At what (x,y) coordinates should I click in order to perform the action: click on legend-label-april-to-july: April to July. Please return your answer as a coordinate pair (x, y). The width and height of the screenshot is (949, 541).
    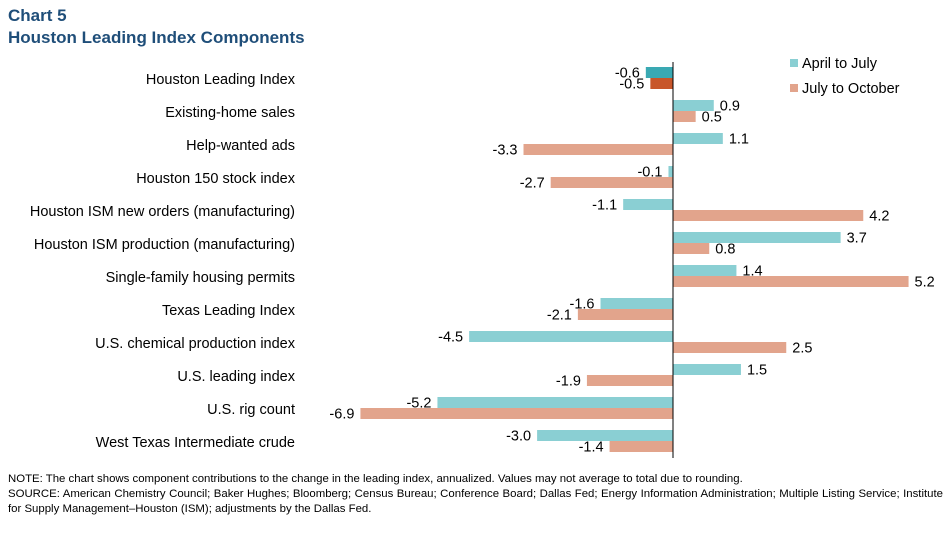
    Looking at the image, I should click on (840, 64).